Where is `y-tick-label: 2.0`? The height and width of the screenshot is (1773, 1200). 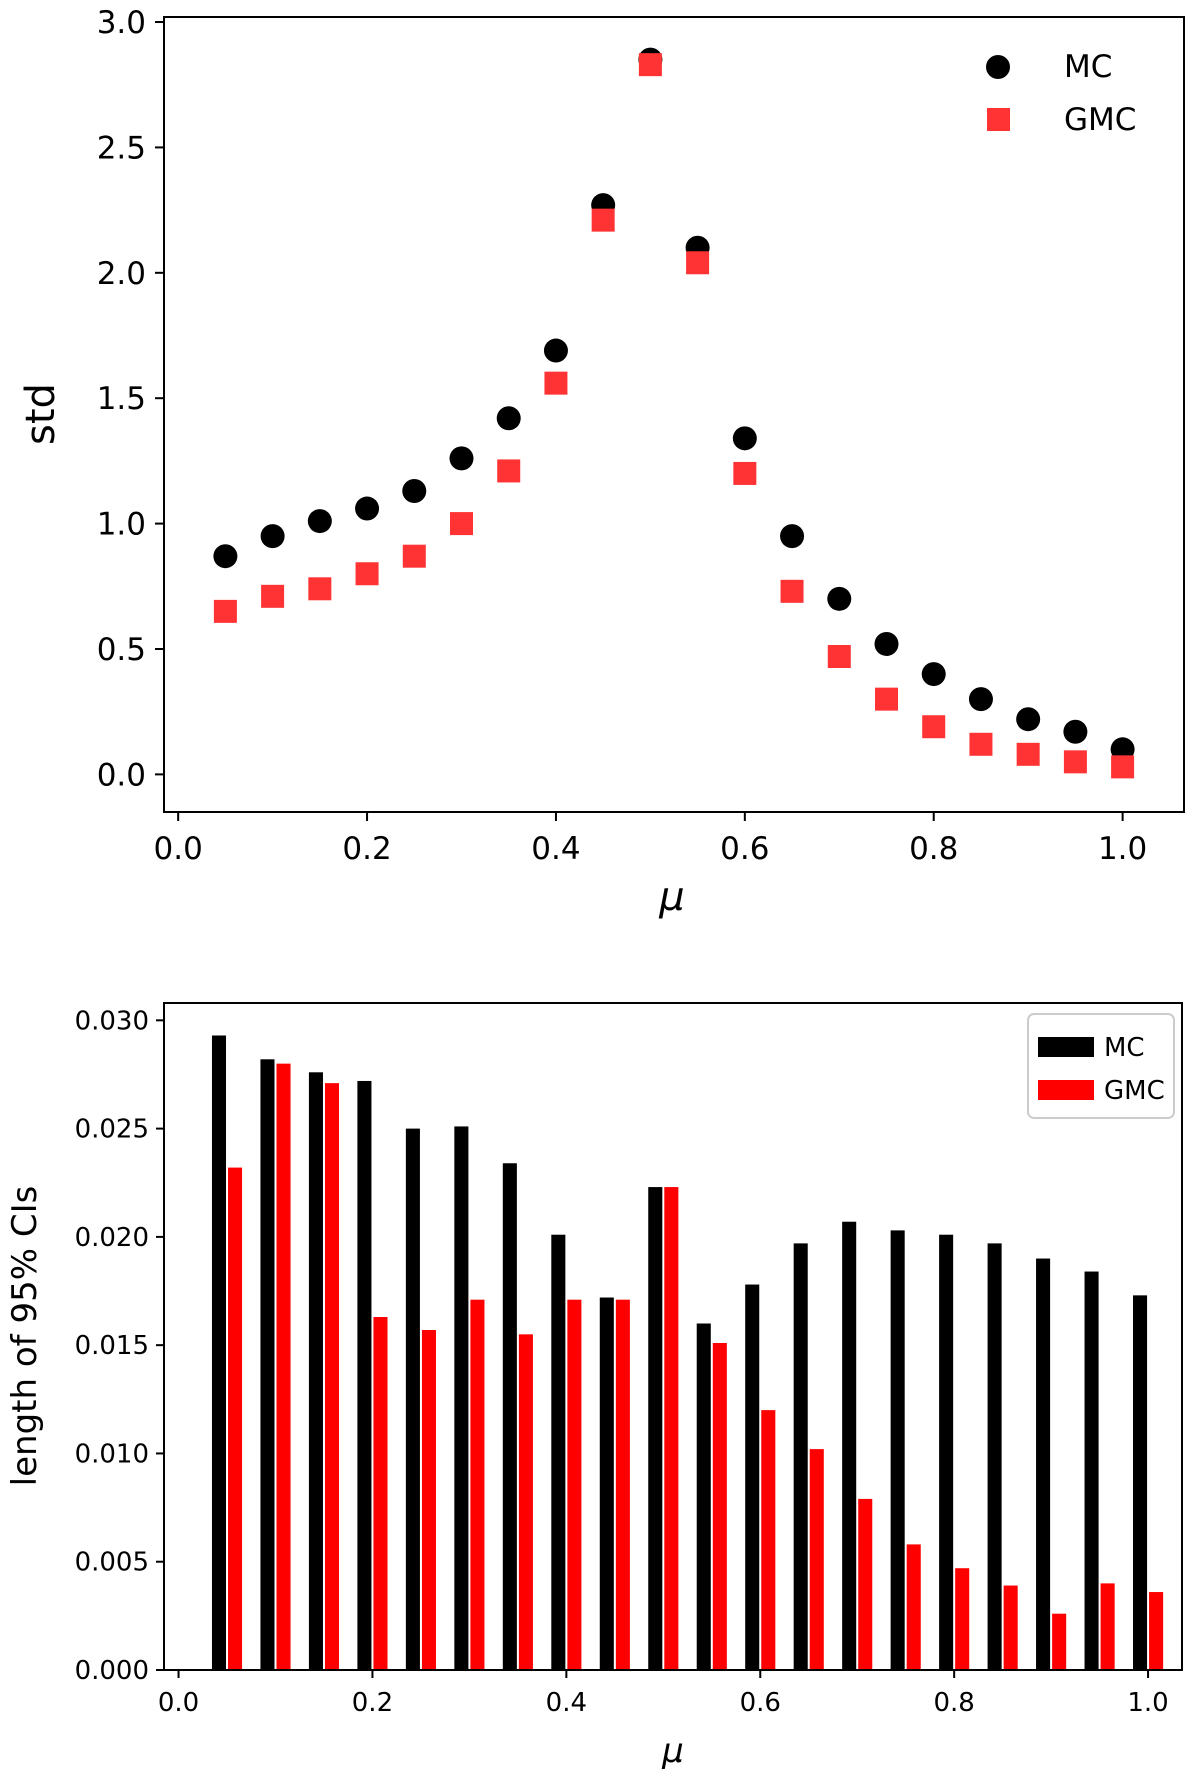 y-tick-label: 2.0 is located at coordinates (121, 274).